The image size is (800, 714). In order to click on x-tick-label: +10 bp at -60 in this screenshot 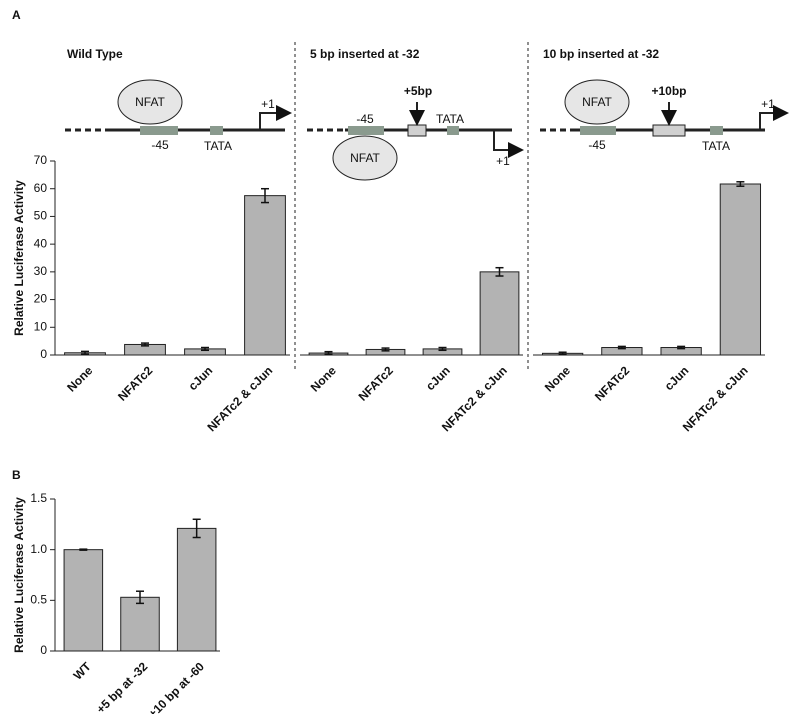, I will do `click(176, 686)`.